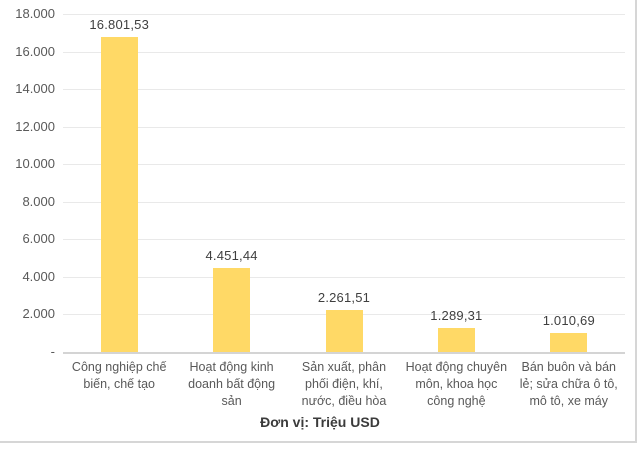 The image size is (640, 449). Describe the element at coordinates (232, 384) in the screenshot. I see `category-label: Hoạt động kinh doanh bất động sản` at that location.